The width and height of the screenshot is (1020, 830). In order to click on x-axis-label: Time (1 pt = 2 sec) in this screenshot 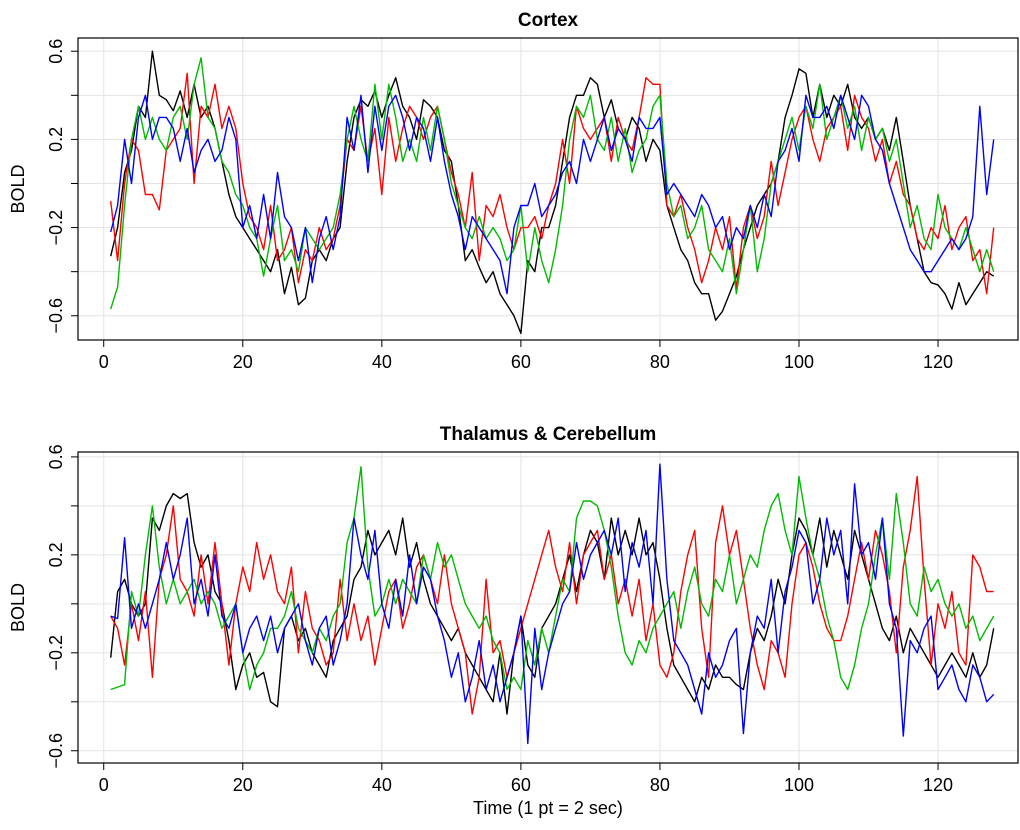, I will do `click(548, 808)`.